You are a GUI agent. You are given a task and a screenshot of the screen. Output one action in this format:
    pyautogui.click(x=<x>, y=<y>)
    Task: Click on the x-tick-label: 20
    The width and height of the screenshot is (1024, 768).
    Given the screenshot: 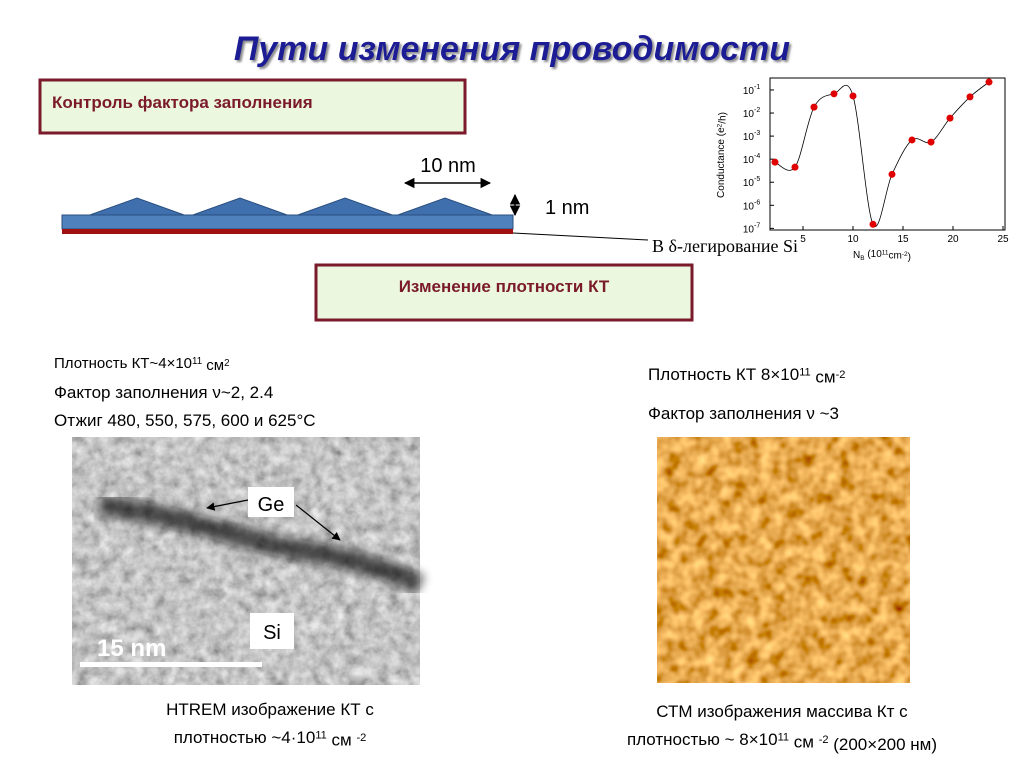 What is the action you would take?
    pyautogui.click(x=953, y=239)
    